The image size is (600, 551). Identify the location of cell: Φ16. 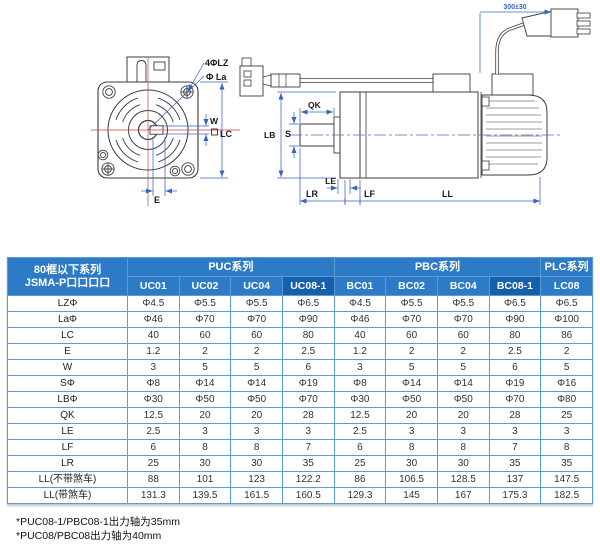
(566, 383).